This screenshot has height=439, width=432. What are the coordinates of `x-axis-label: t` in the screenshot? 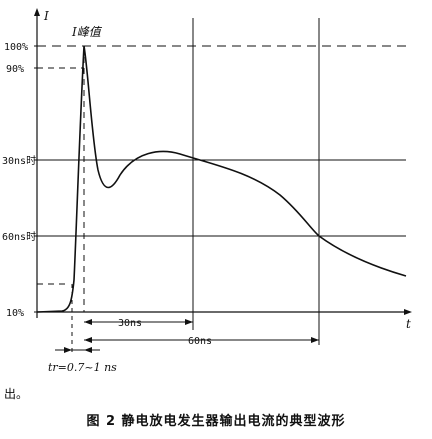 It's located at (408, 324).